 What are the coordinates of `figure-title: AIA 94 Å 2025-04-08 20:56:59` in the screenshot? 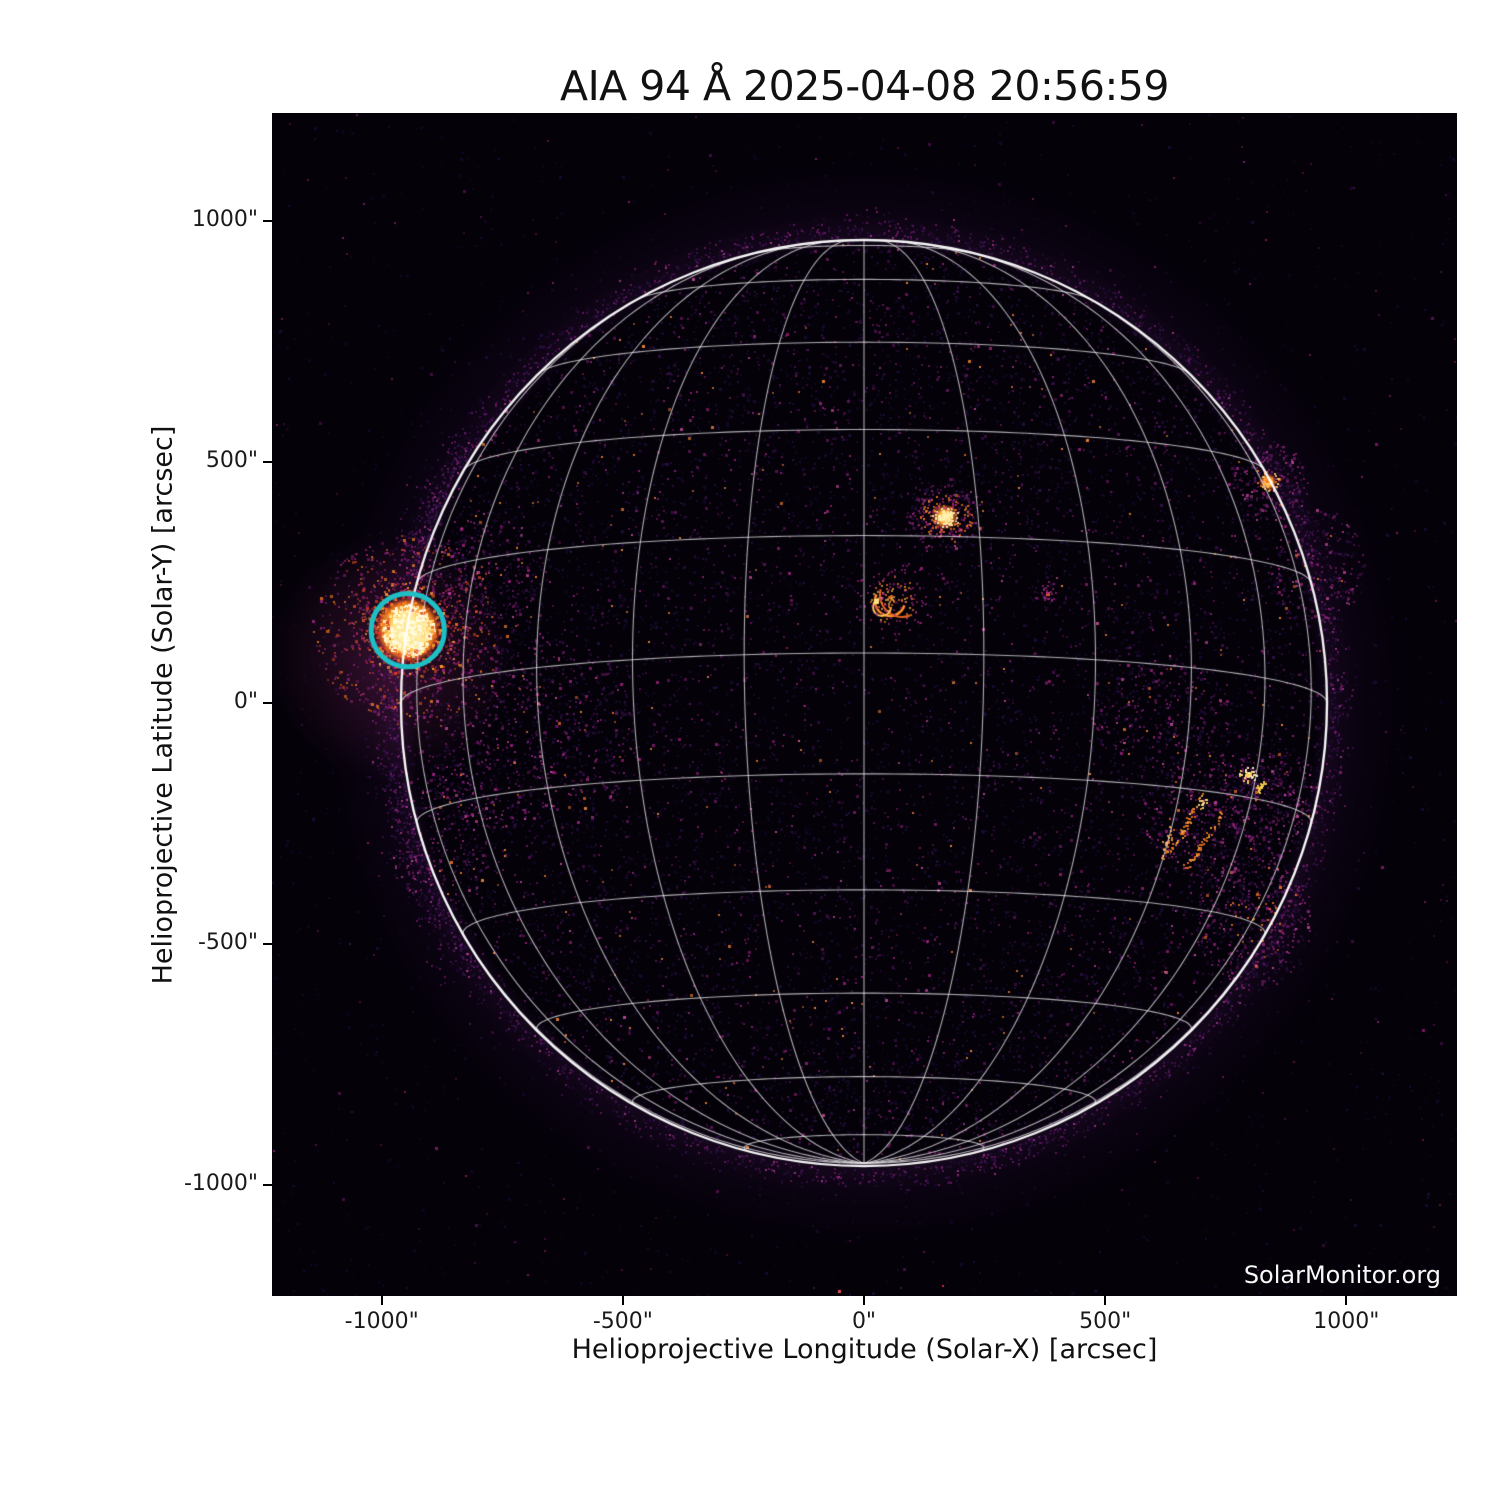 It's located at (864, 86).